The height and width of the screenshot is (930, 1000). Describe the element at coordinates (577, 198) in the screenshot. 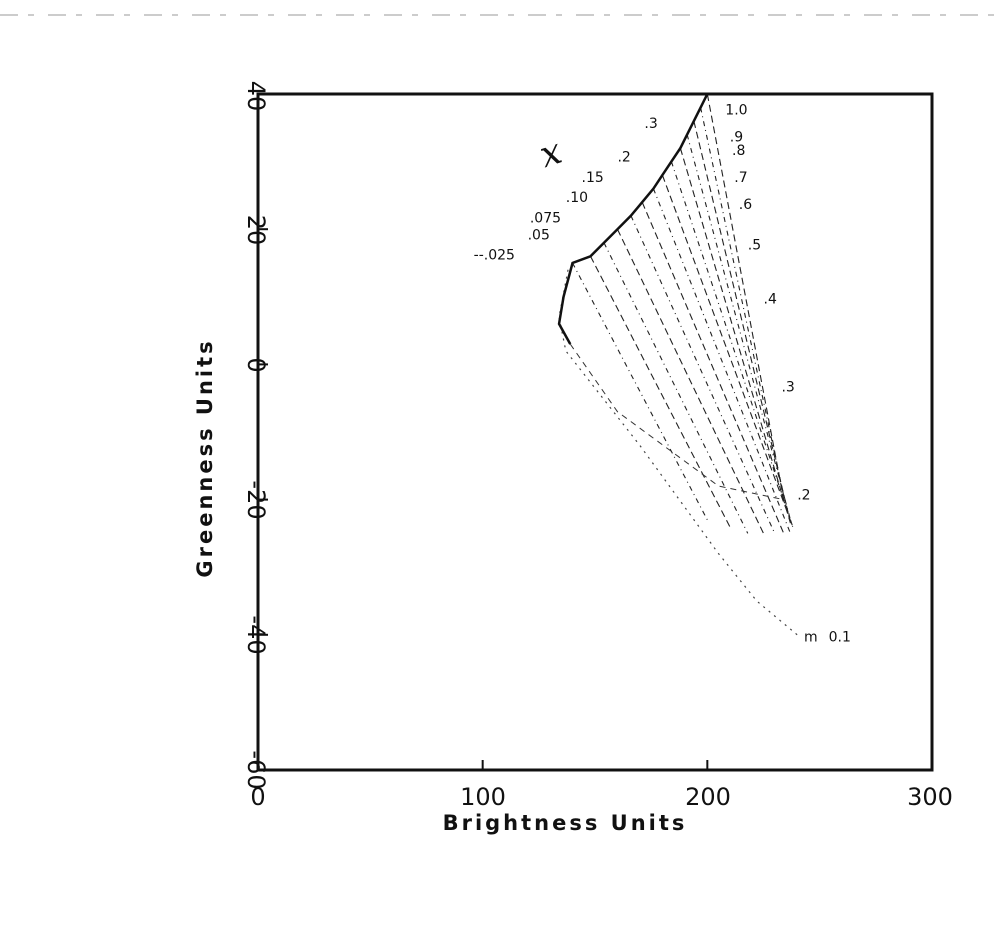

I see `line-label-12: .10` at that location.